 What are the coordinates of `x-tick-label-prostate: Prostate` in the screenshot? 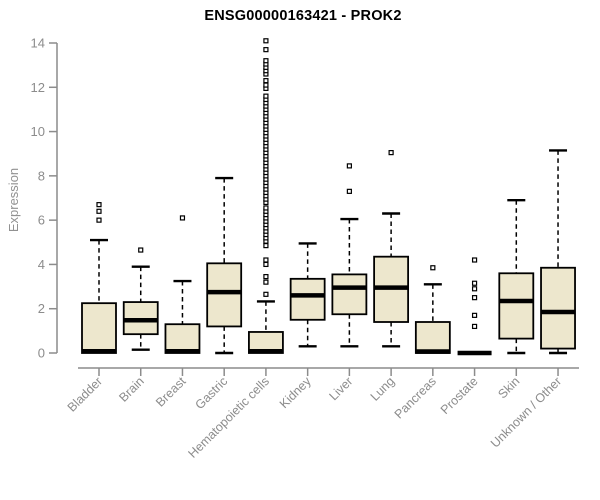 It's located at (459, 395).